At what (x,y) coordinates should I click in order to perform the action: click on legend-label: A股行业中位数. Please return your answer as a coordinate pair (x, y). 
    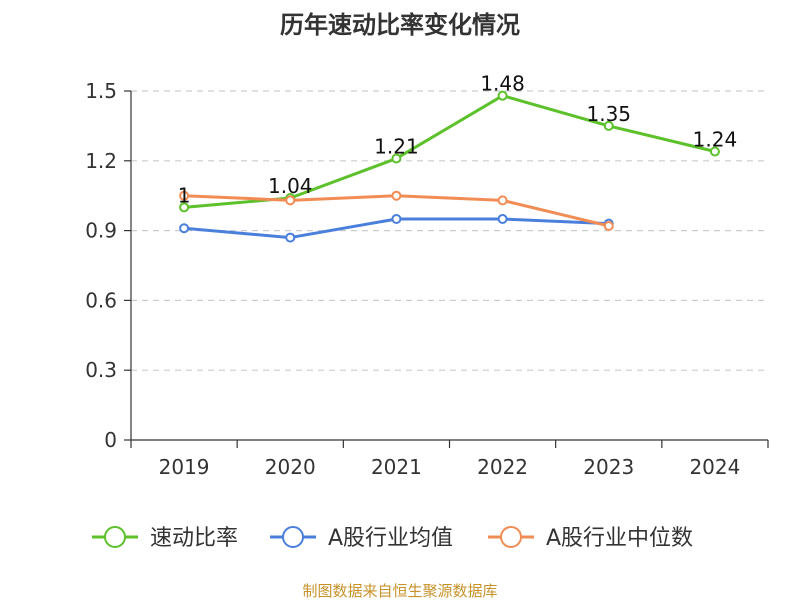
    Looking at the image, I should click on (619, 538).